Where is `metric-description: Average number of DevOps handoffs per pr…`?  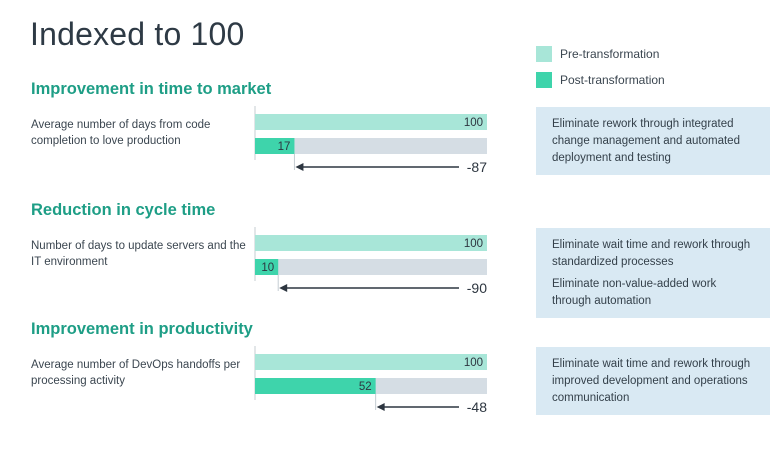
metric-description: Average number of DevOps handoffs per pr… is located at coordinates (136, 373).